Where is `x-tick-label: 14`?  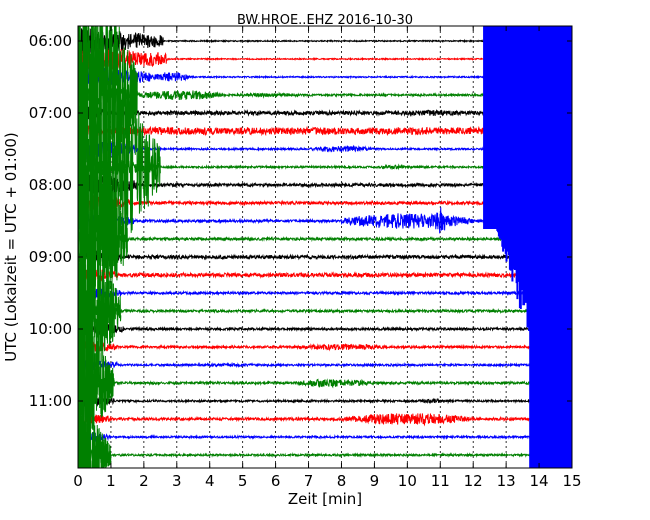 x-tick-label: 14 is located at coordinates (539, 481).